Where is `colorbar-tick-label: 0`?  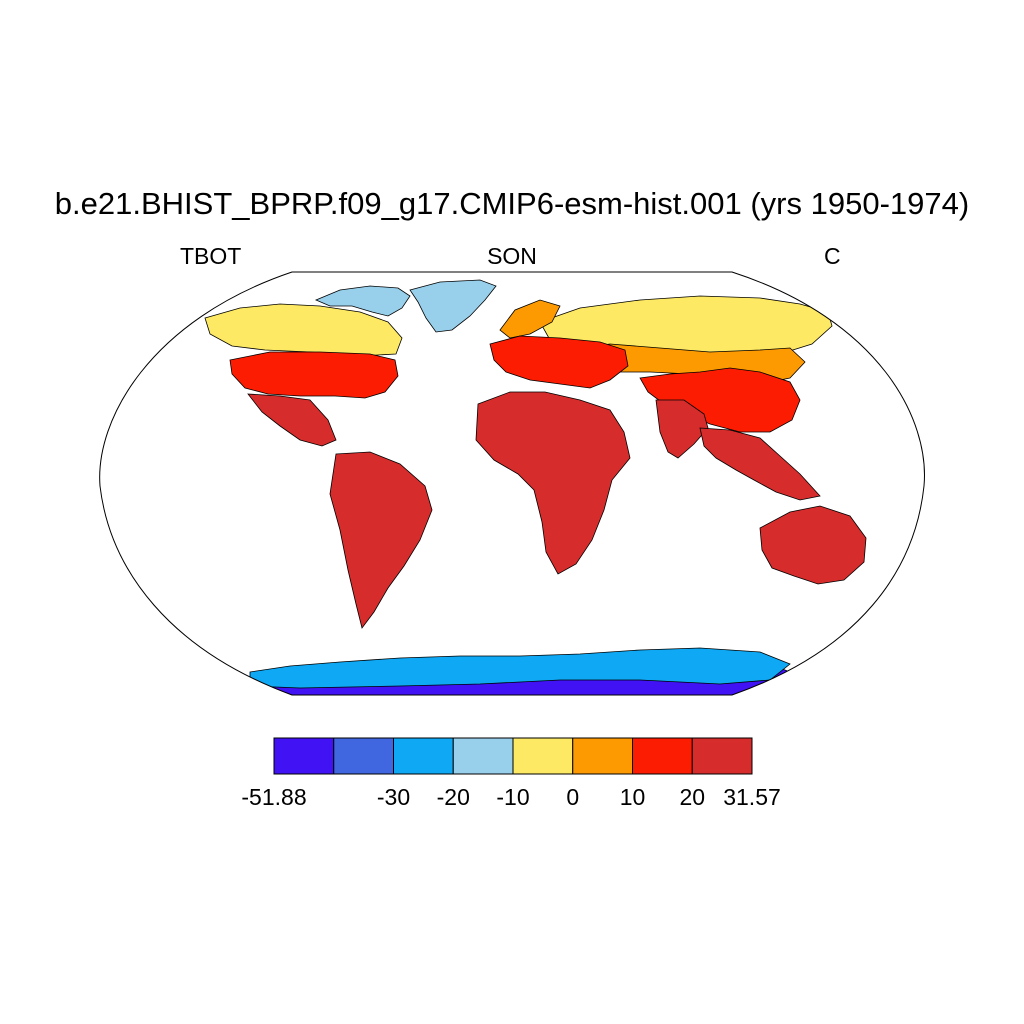 colorbar-tick-label: 0 is located at coordinates (573, 797).